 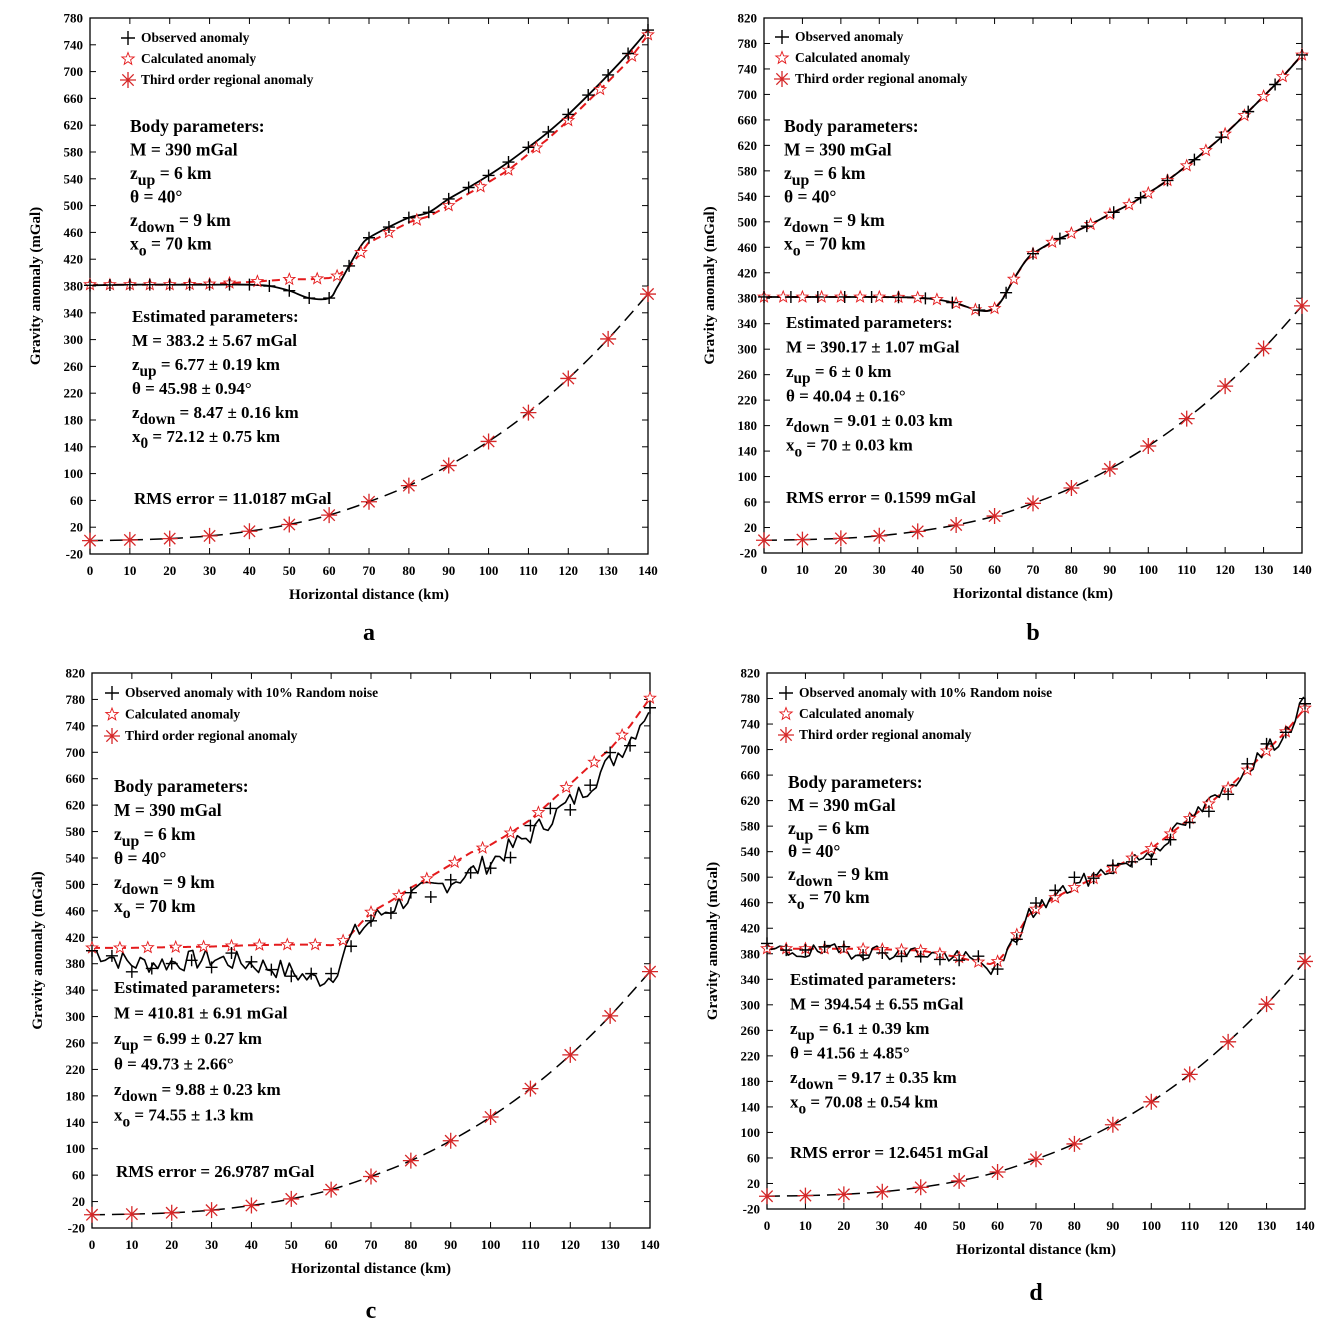 I want to click on estimated-parameters-title: Estimated parameters:, so click(x=215, y=316).